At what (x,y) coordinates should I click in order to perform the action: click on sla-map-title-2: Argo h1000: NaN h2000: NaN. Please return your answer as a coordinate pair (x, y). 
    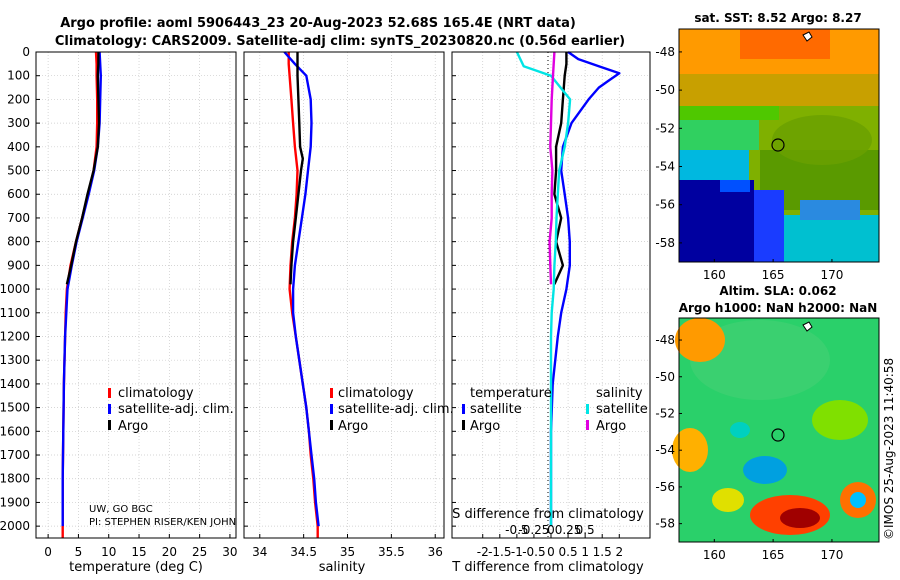
    Looking at the image, I should click on (778, 308).